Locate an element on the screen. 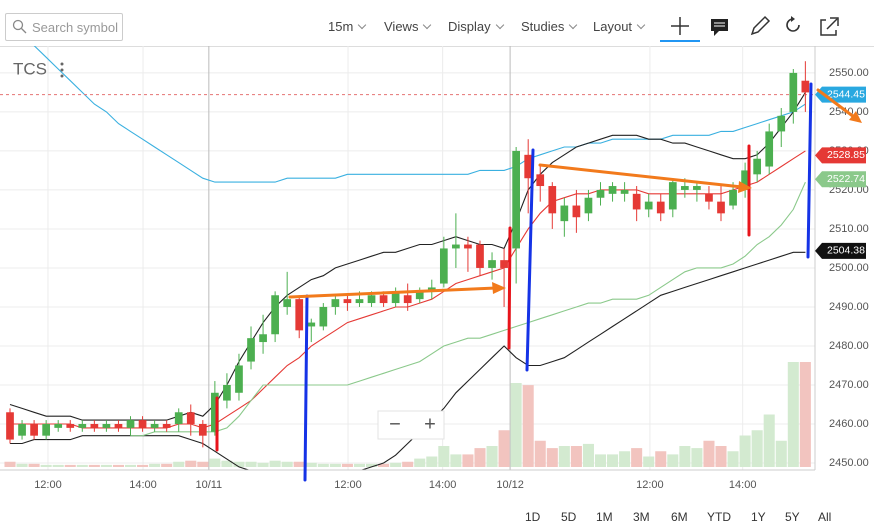  search-placeholder: Search symbol is located at coordinates (75, 27).